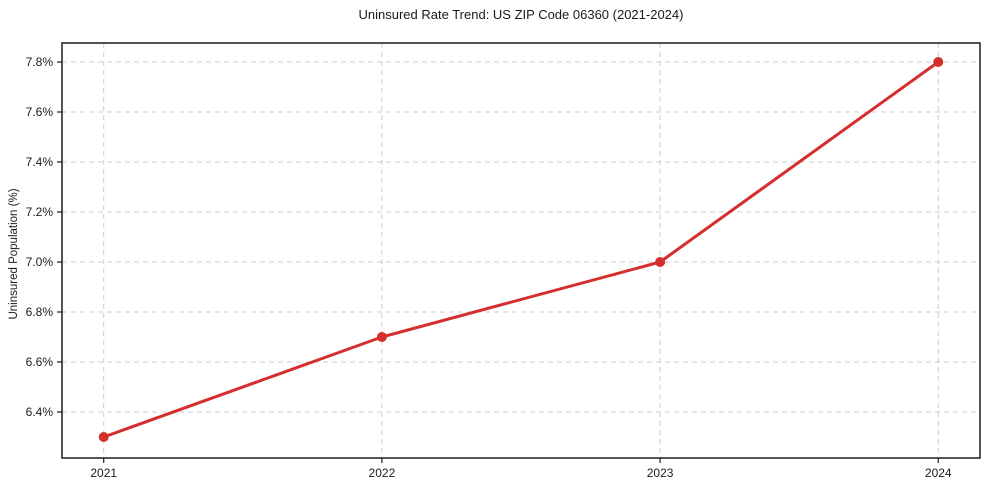 The height and width of the screenshot is (490, 989). I want to click on y-tick-label: 6.6%, so click(40, 362).